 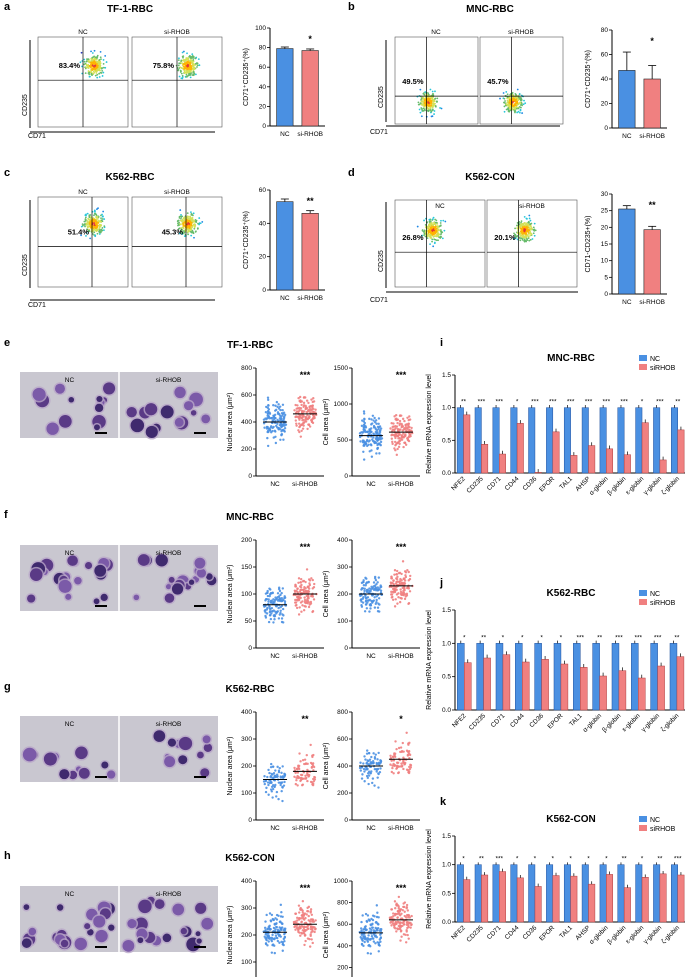 What do you see at coordinates (660, 402) in the screenshot?
I see `significance-i-11: ***` at bounding box center [660, 402].